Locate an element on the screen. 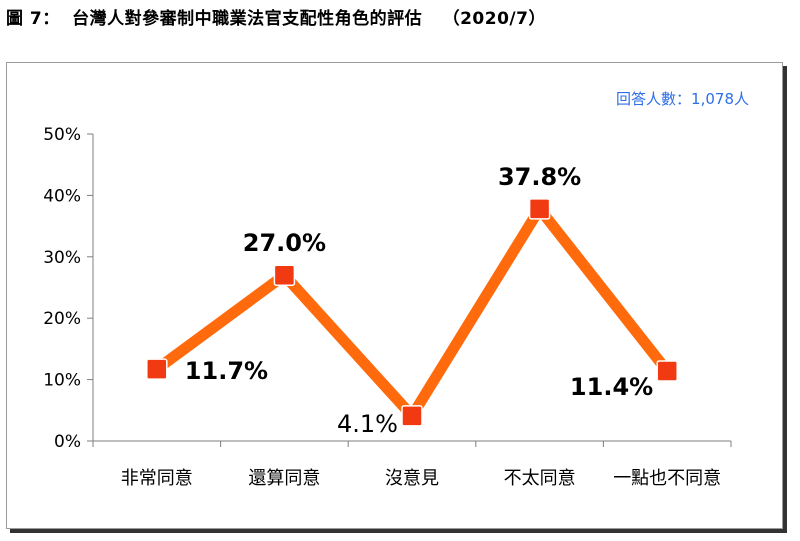  figure-label: 圖 7： is located at coordinates (33, 19).